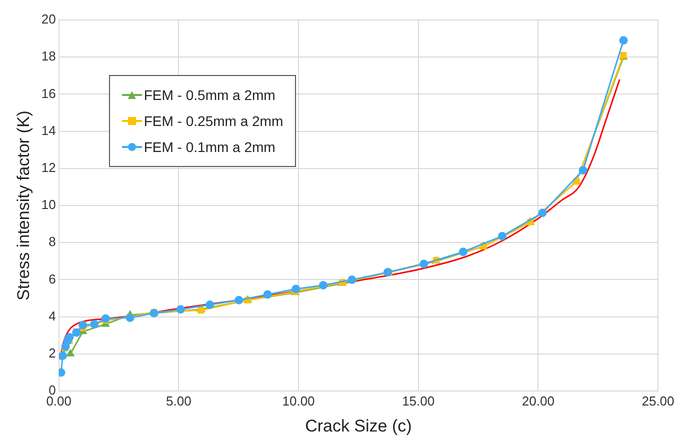 The width and height of the screenshot is (698, 445). What do you see at coordinates (52, 242) in the screenshot?
I see `y-tick-label: 8` at bounding box center [52, 242].